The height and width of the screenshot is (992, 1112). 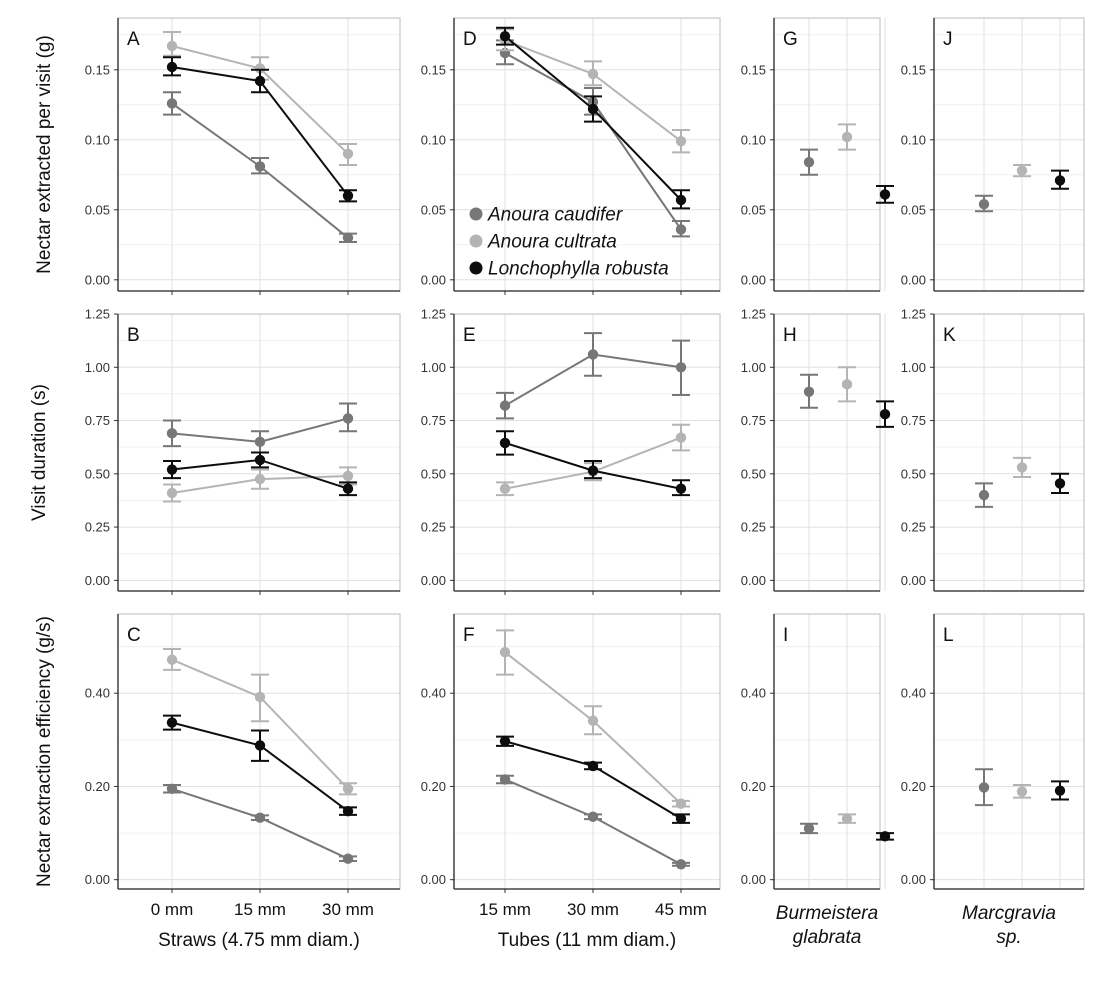 I want to click on y-tick-label: 0.20, so click(x=433, y=786).